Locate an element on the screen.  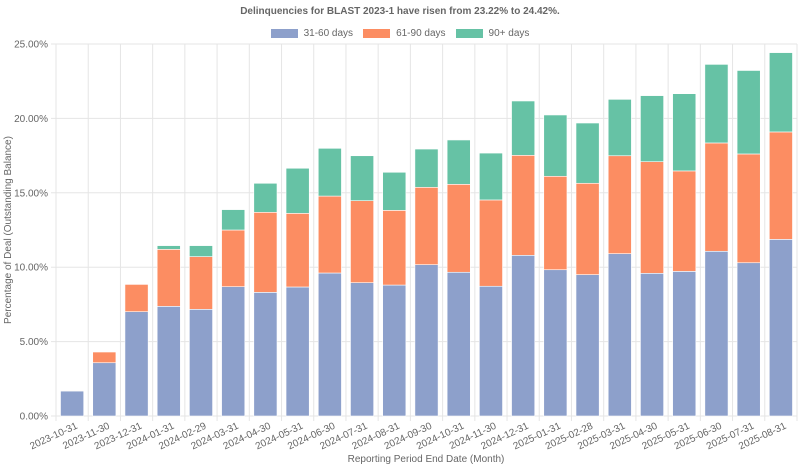
legend-item-61-90: 61-90 days is located at coordinates (404, 33).